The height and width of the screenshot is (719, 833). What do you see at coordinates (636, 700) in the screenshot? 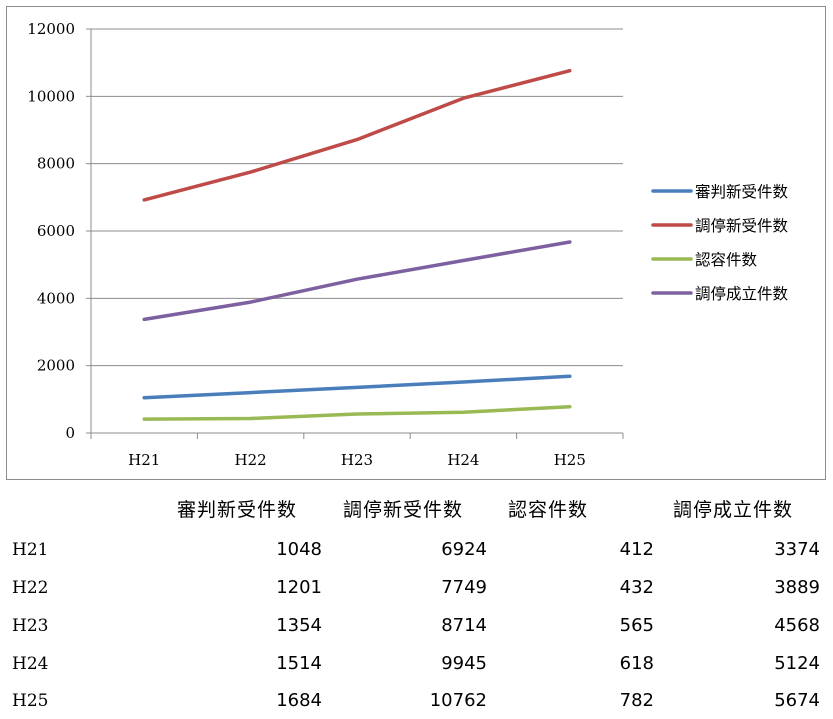
I see `table-cell: 782` at bounding box center [636, 700].